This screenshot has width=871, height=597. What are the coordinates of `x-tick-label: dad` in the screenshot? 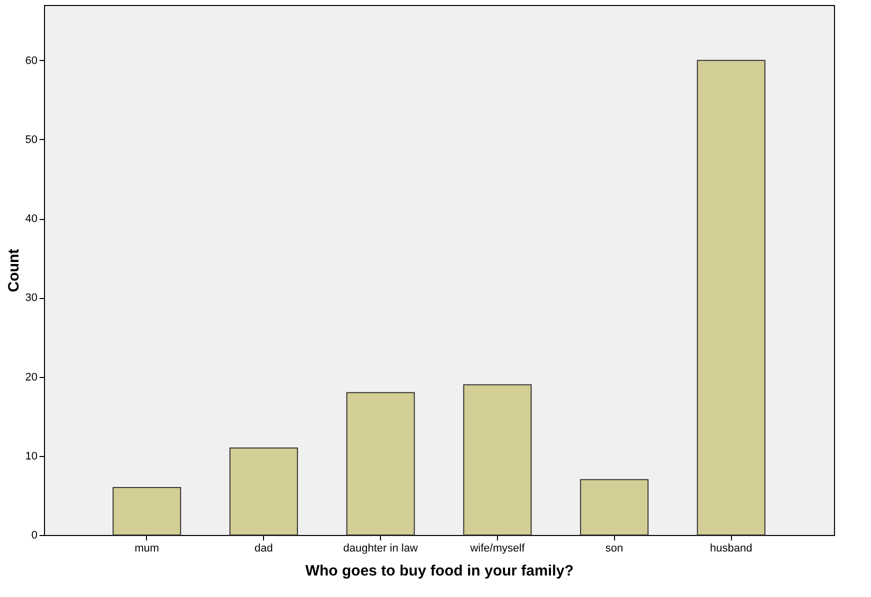 It's located at (263, 548).